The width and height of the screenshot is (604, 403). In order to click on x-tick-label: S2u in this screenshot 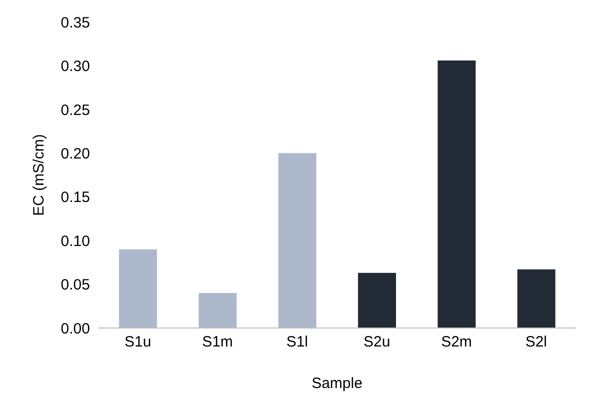, I will do `click(376, 342)`.